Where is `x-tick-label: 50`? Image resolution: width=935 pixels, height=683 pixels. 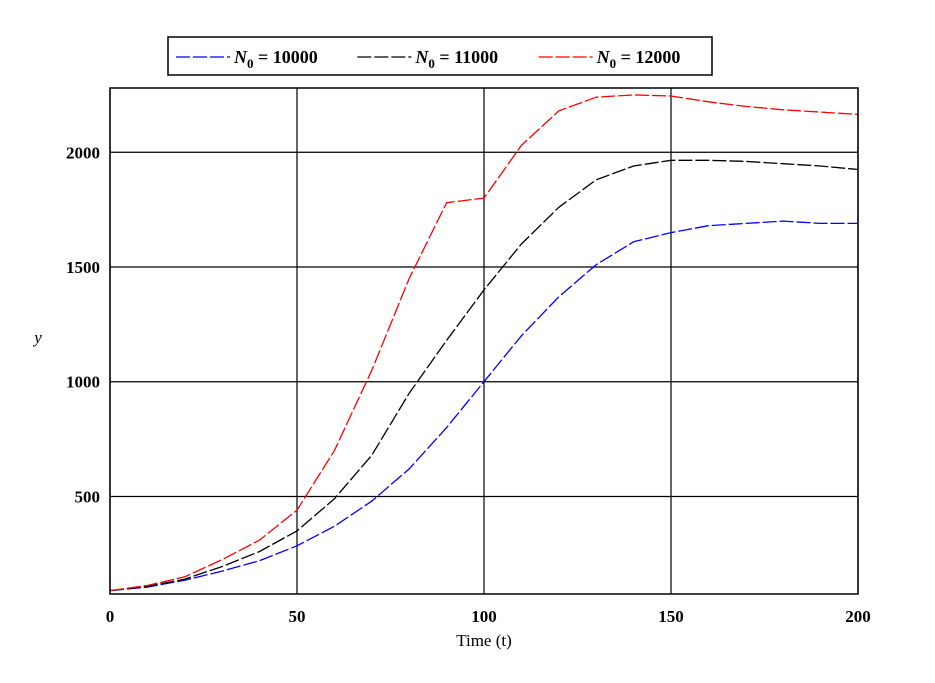 x-tick-label: 50 is located at coordinates (297, 616).